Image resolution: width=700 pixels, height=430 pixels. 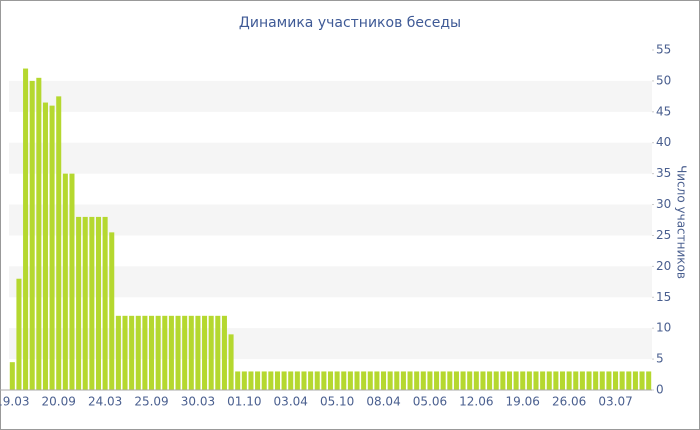 What do you see at coordinates (682, 222) in the screenshot?
I see `y-axis-label: Число участников` at bounding box center [682, 222].